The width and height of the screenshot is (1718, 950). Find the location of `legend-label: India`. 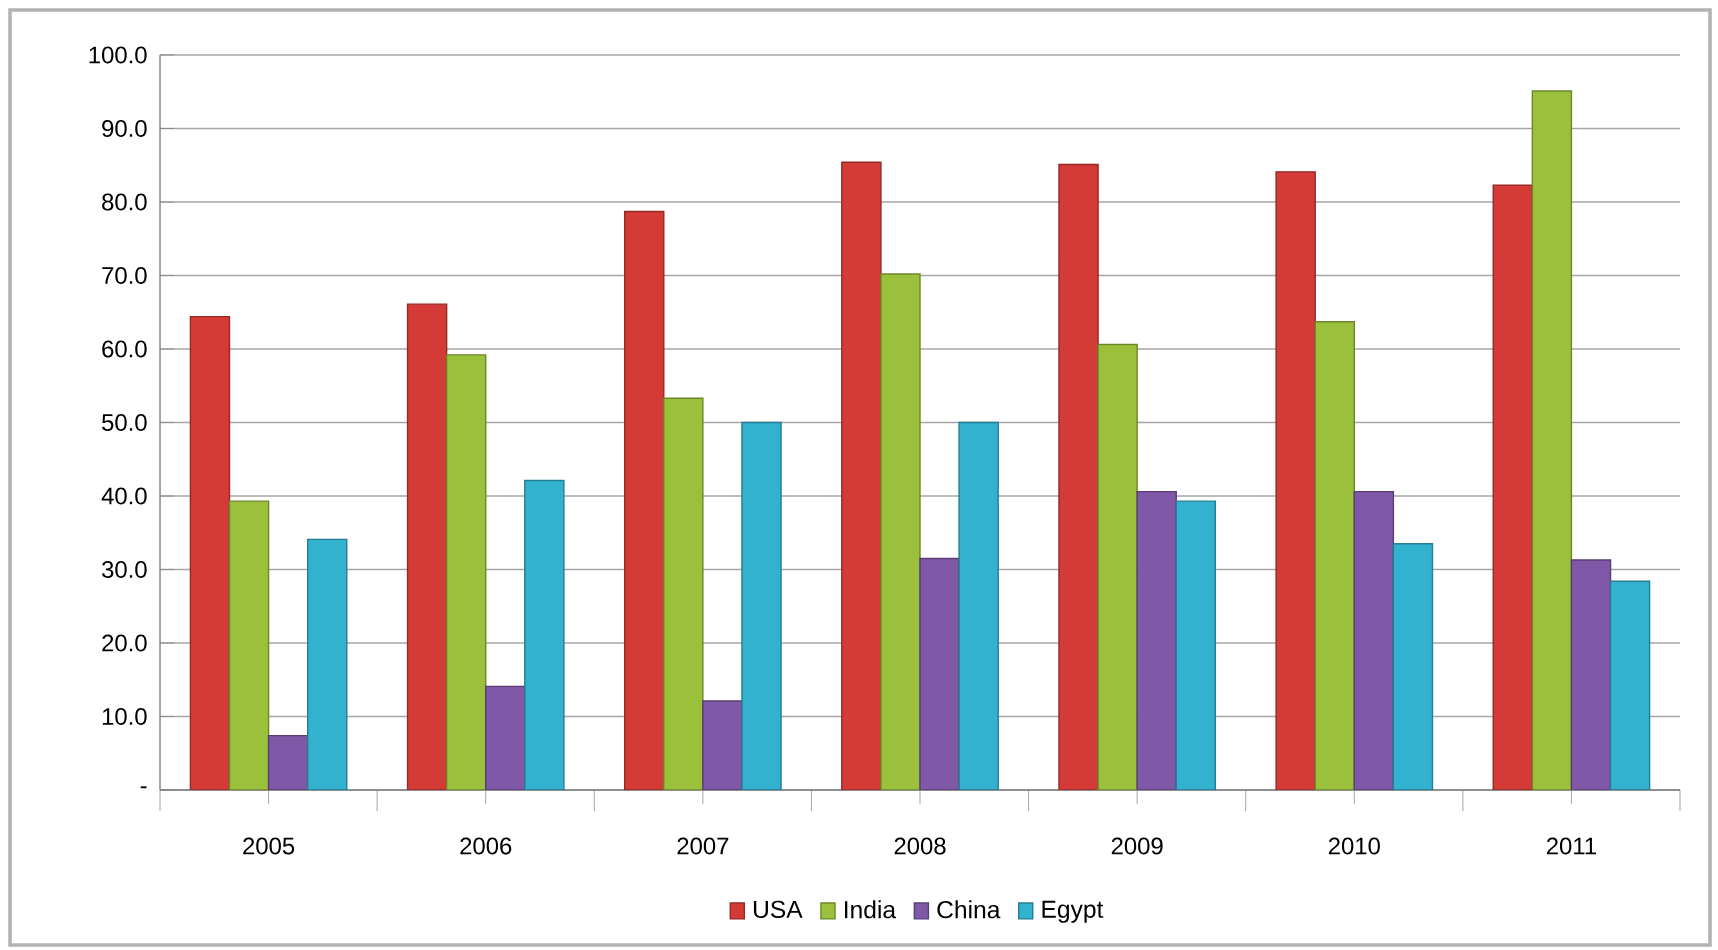

legend-label: India is located at coordinates (870, 909).